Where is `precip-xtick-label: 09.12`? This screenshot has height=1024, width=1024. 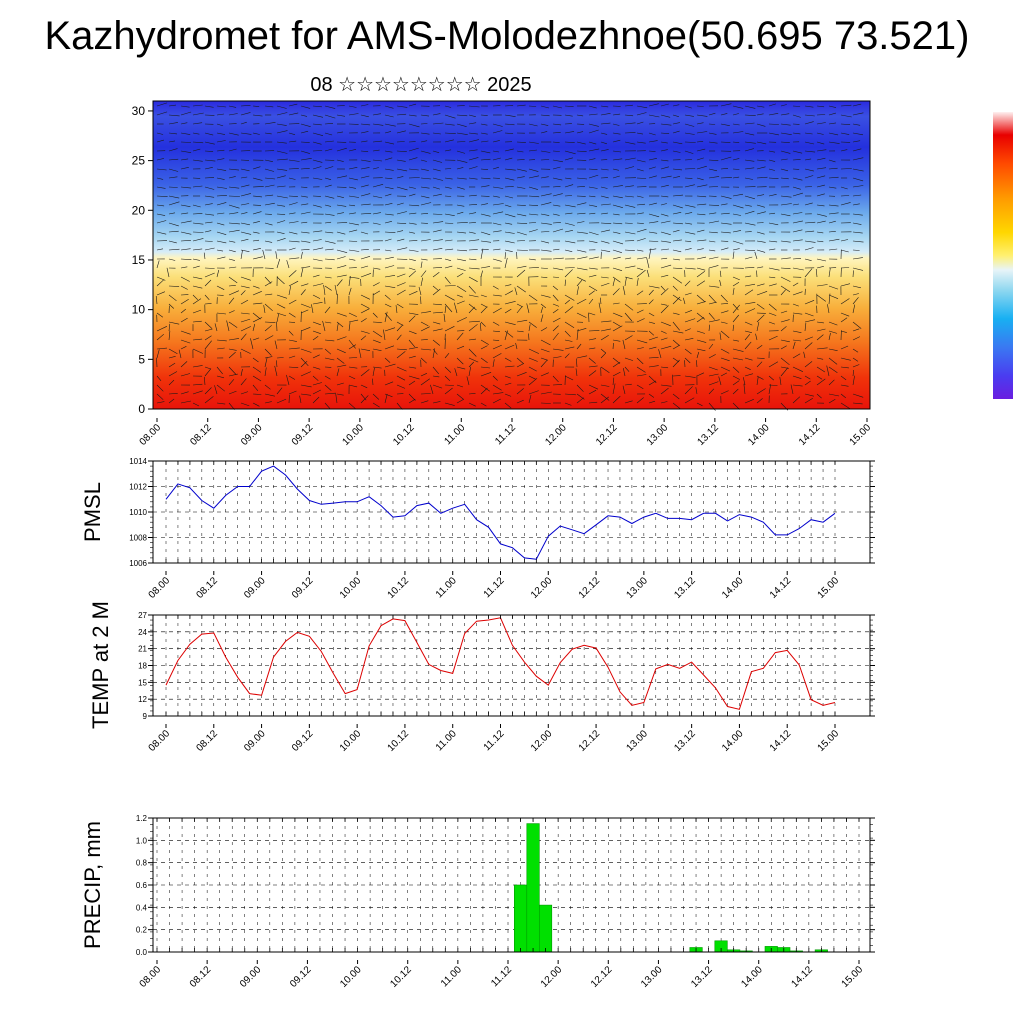
precip-xtick-label: 09.12 is located at coordinates (301, 977).